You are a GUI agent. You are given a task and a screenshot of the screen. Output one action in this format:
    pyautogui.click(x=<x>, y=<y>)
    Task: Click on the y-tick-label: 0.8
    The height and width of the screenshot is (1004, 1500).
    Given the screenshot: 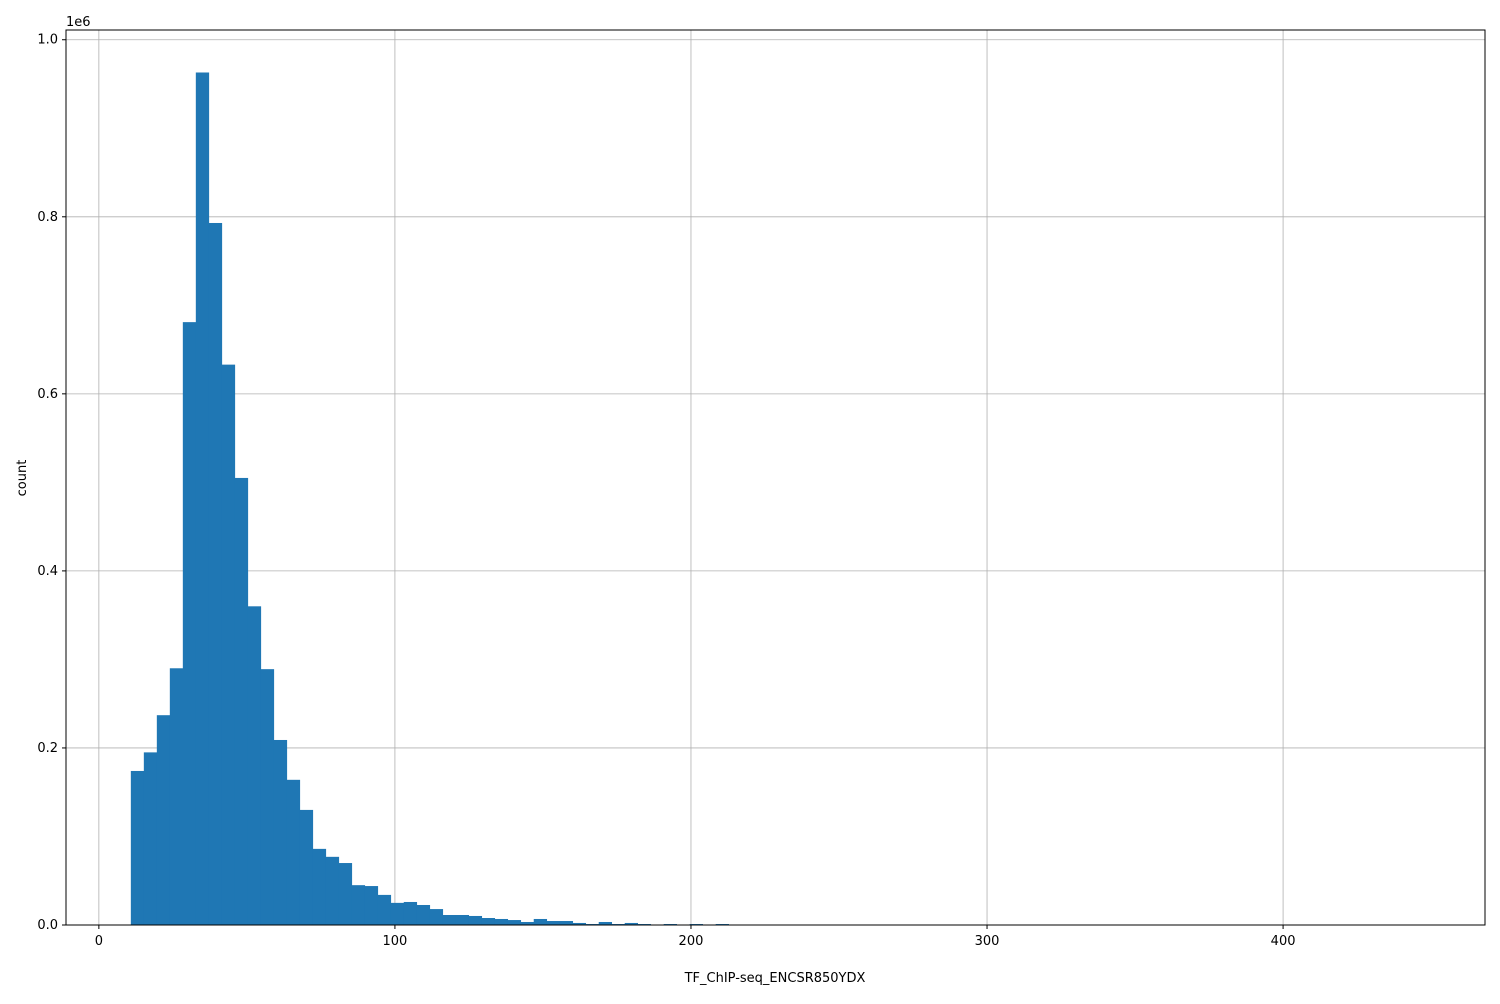 What is the action you would take?
    pyautogui.click(x=47, y=217)
    